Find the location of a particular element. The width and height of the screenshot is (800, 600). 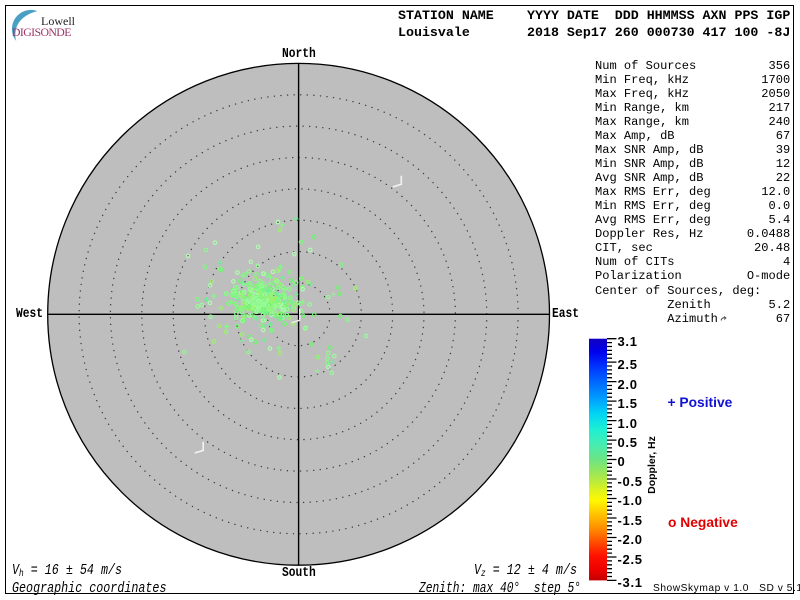

svg-text: Doppler, Hz is located at coordinates (652, 465).